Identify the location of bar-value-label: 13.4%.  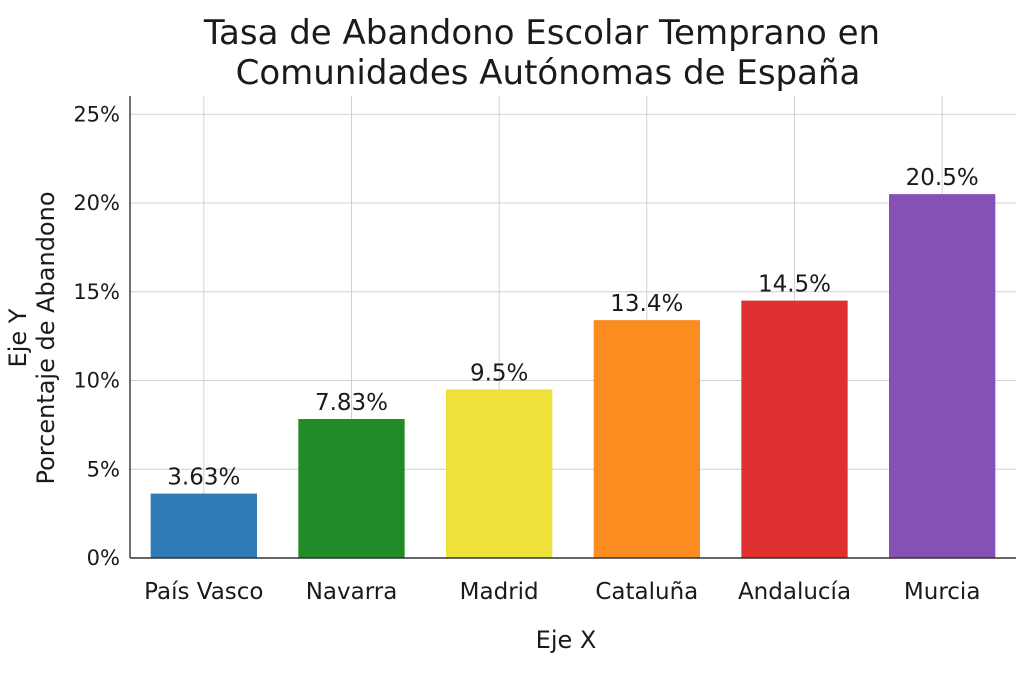
(646, 304).